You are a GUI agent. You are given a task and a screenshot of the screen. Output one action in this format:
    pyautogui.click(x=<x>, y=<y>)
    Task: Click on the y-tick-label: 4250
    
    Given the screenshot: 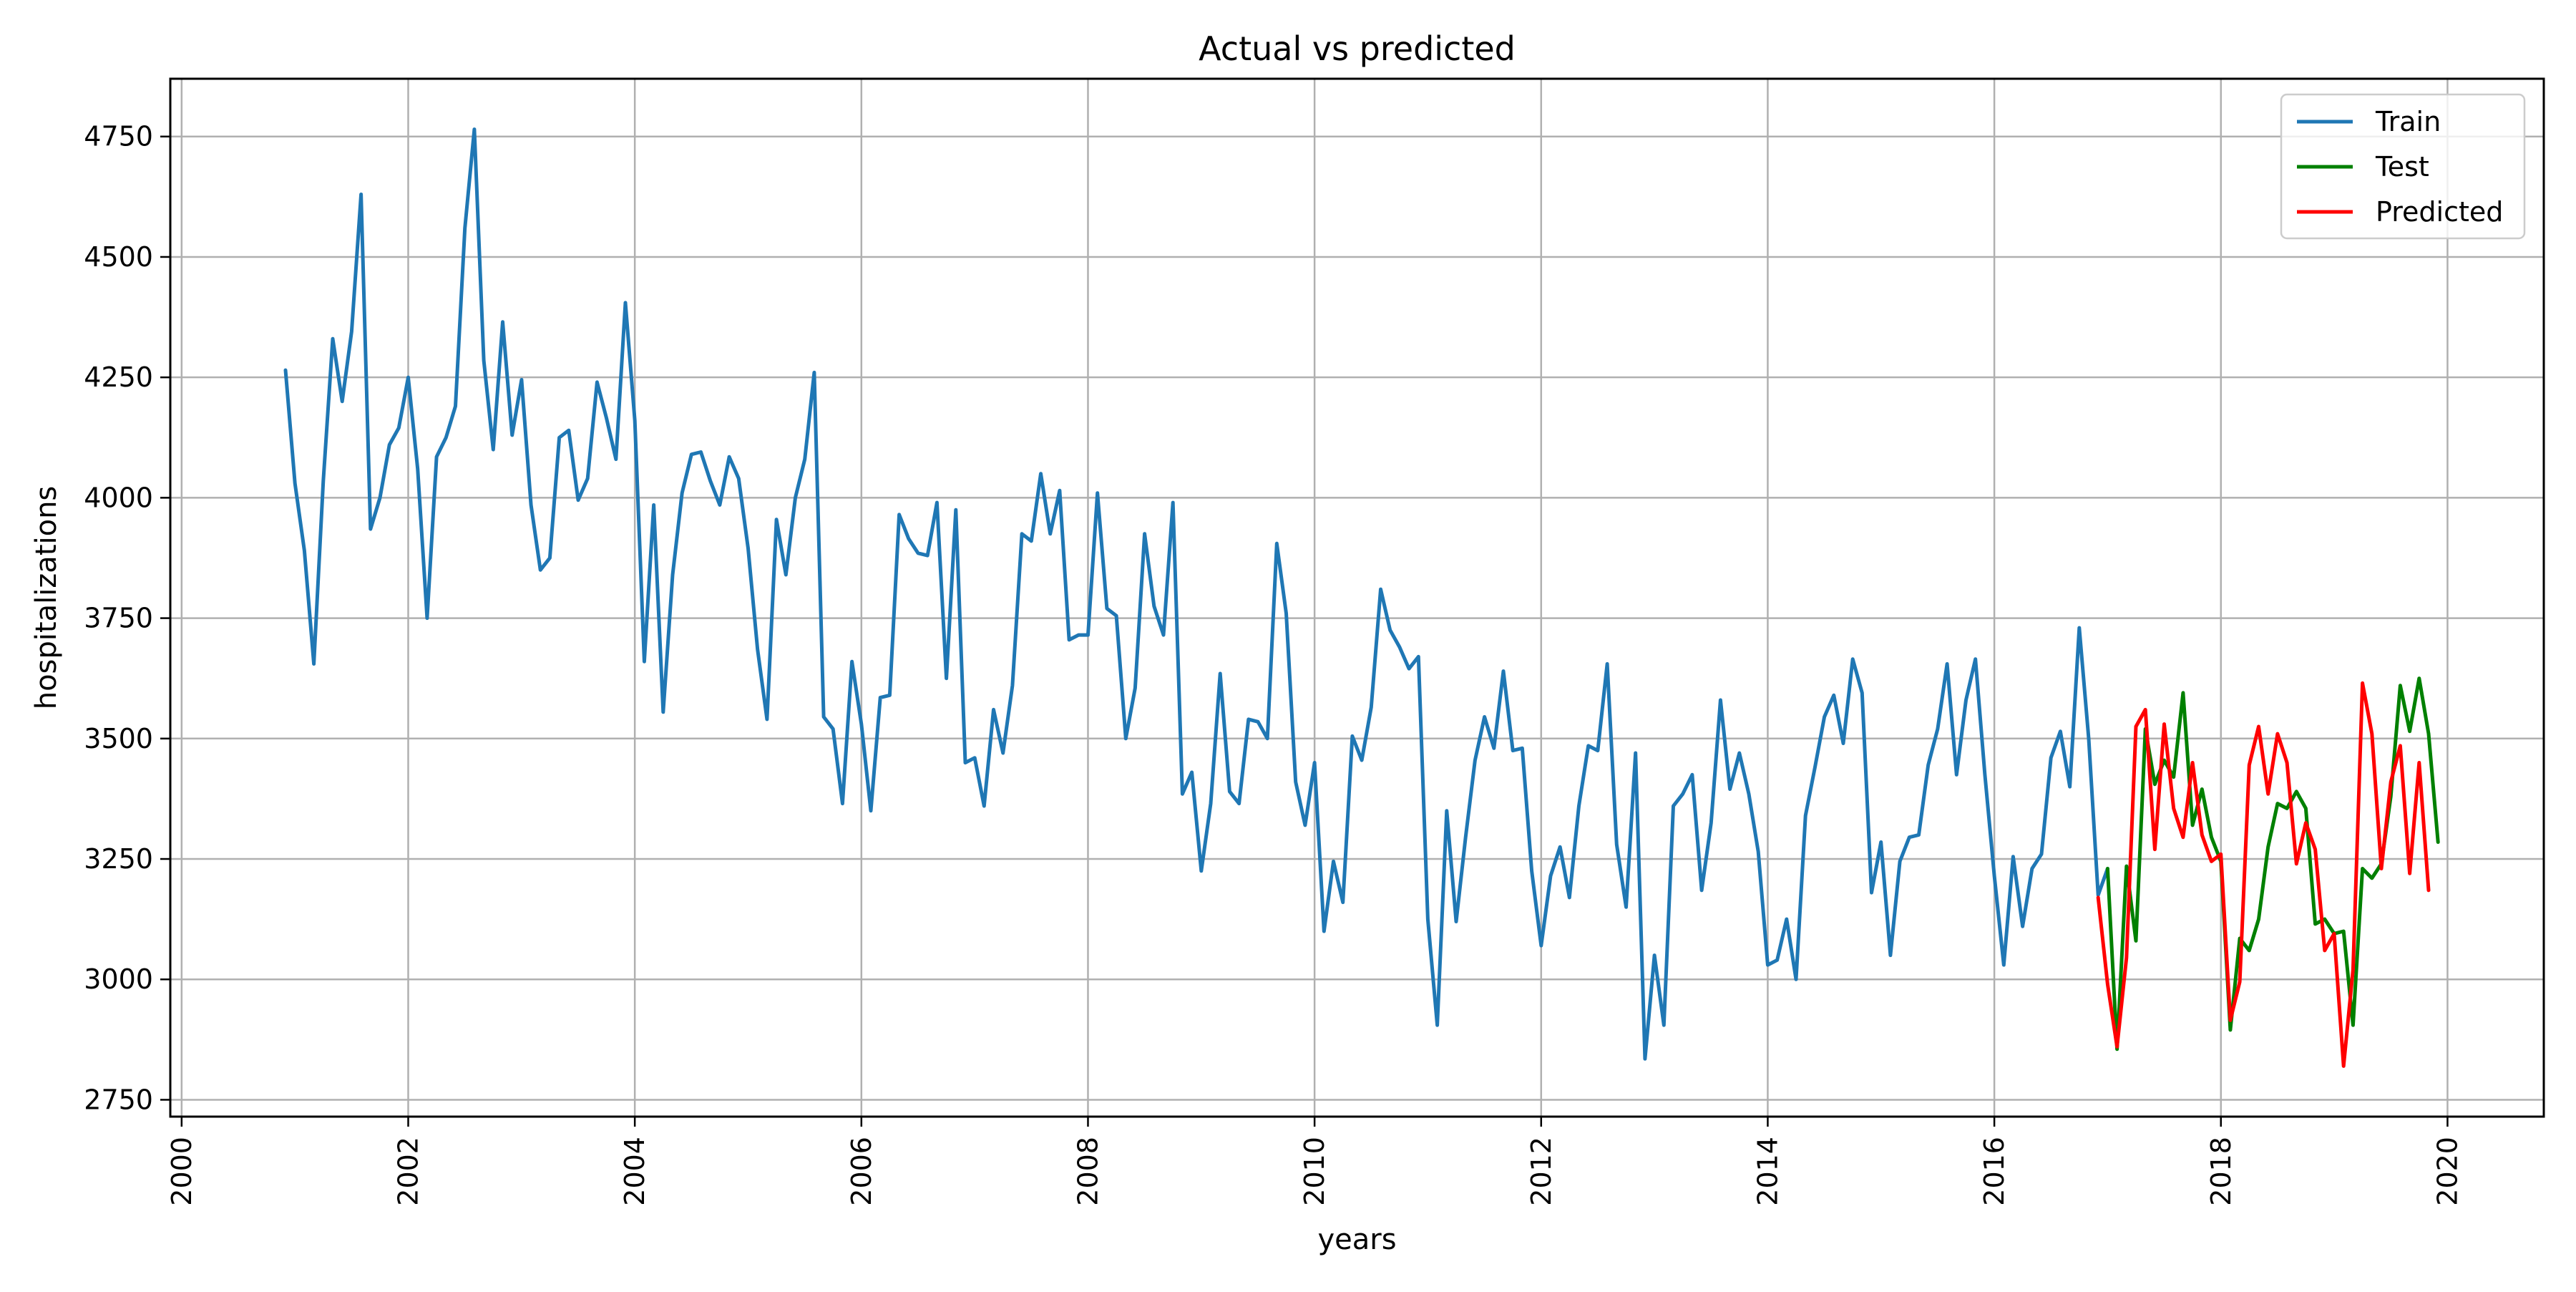 What is the action you would take?
    pyautogui.click(x=118, y=377)
    